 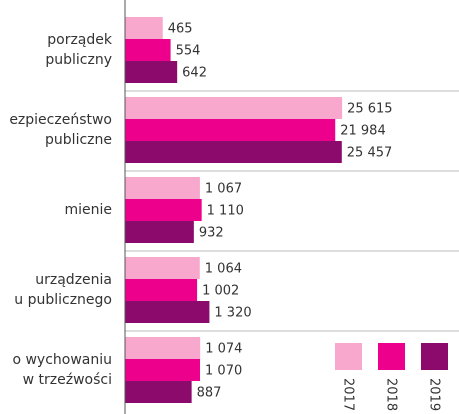 I want to click on value-label: 1 070, so click(x=223, y=371).